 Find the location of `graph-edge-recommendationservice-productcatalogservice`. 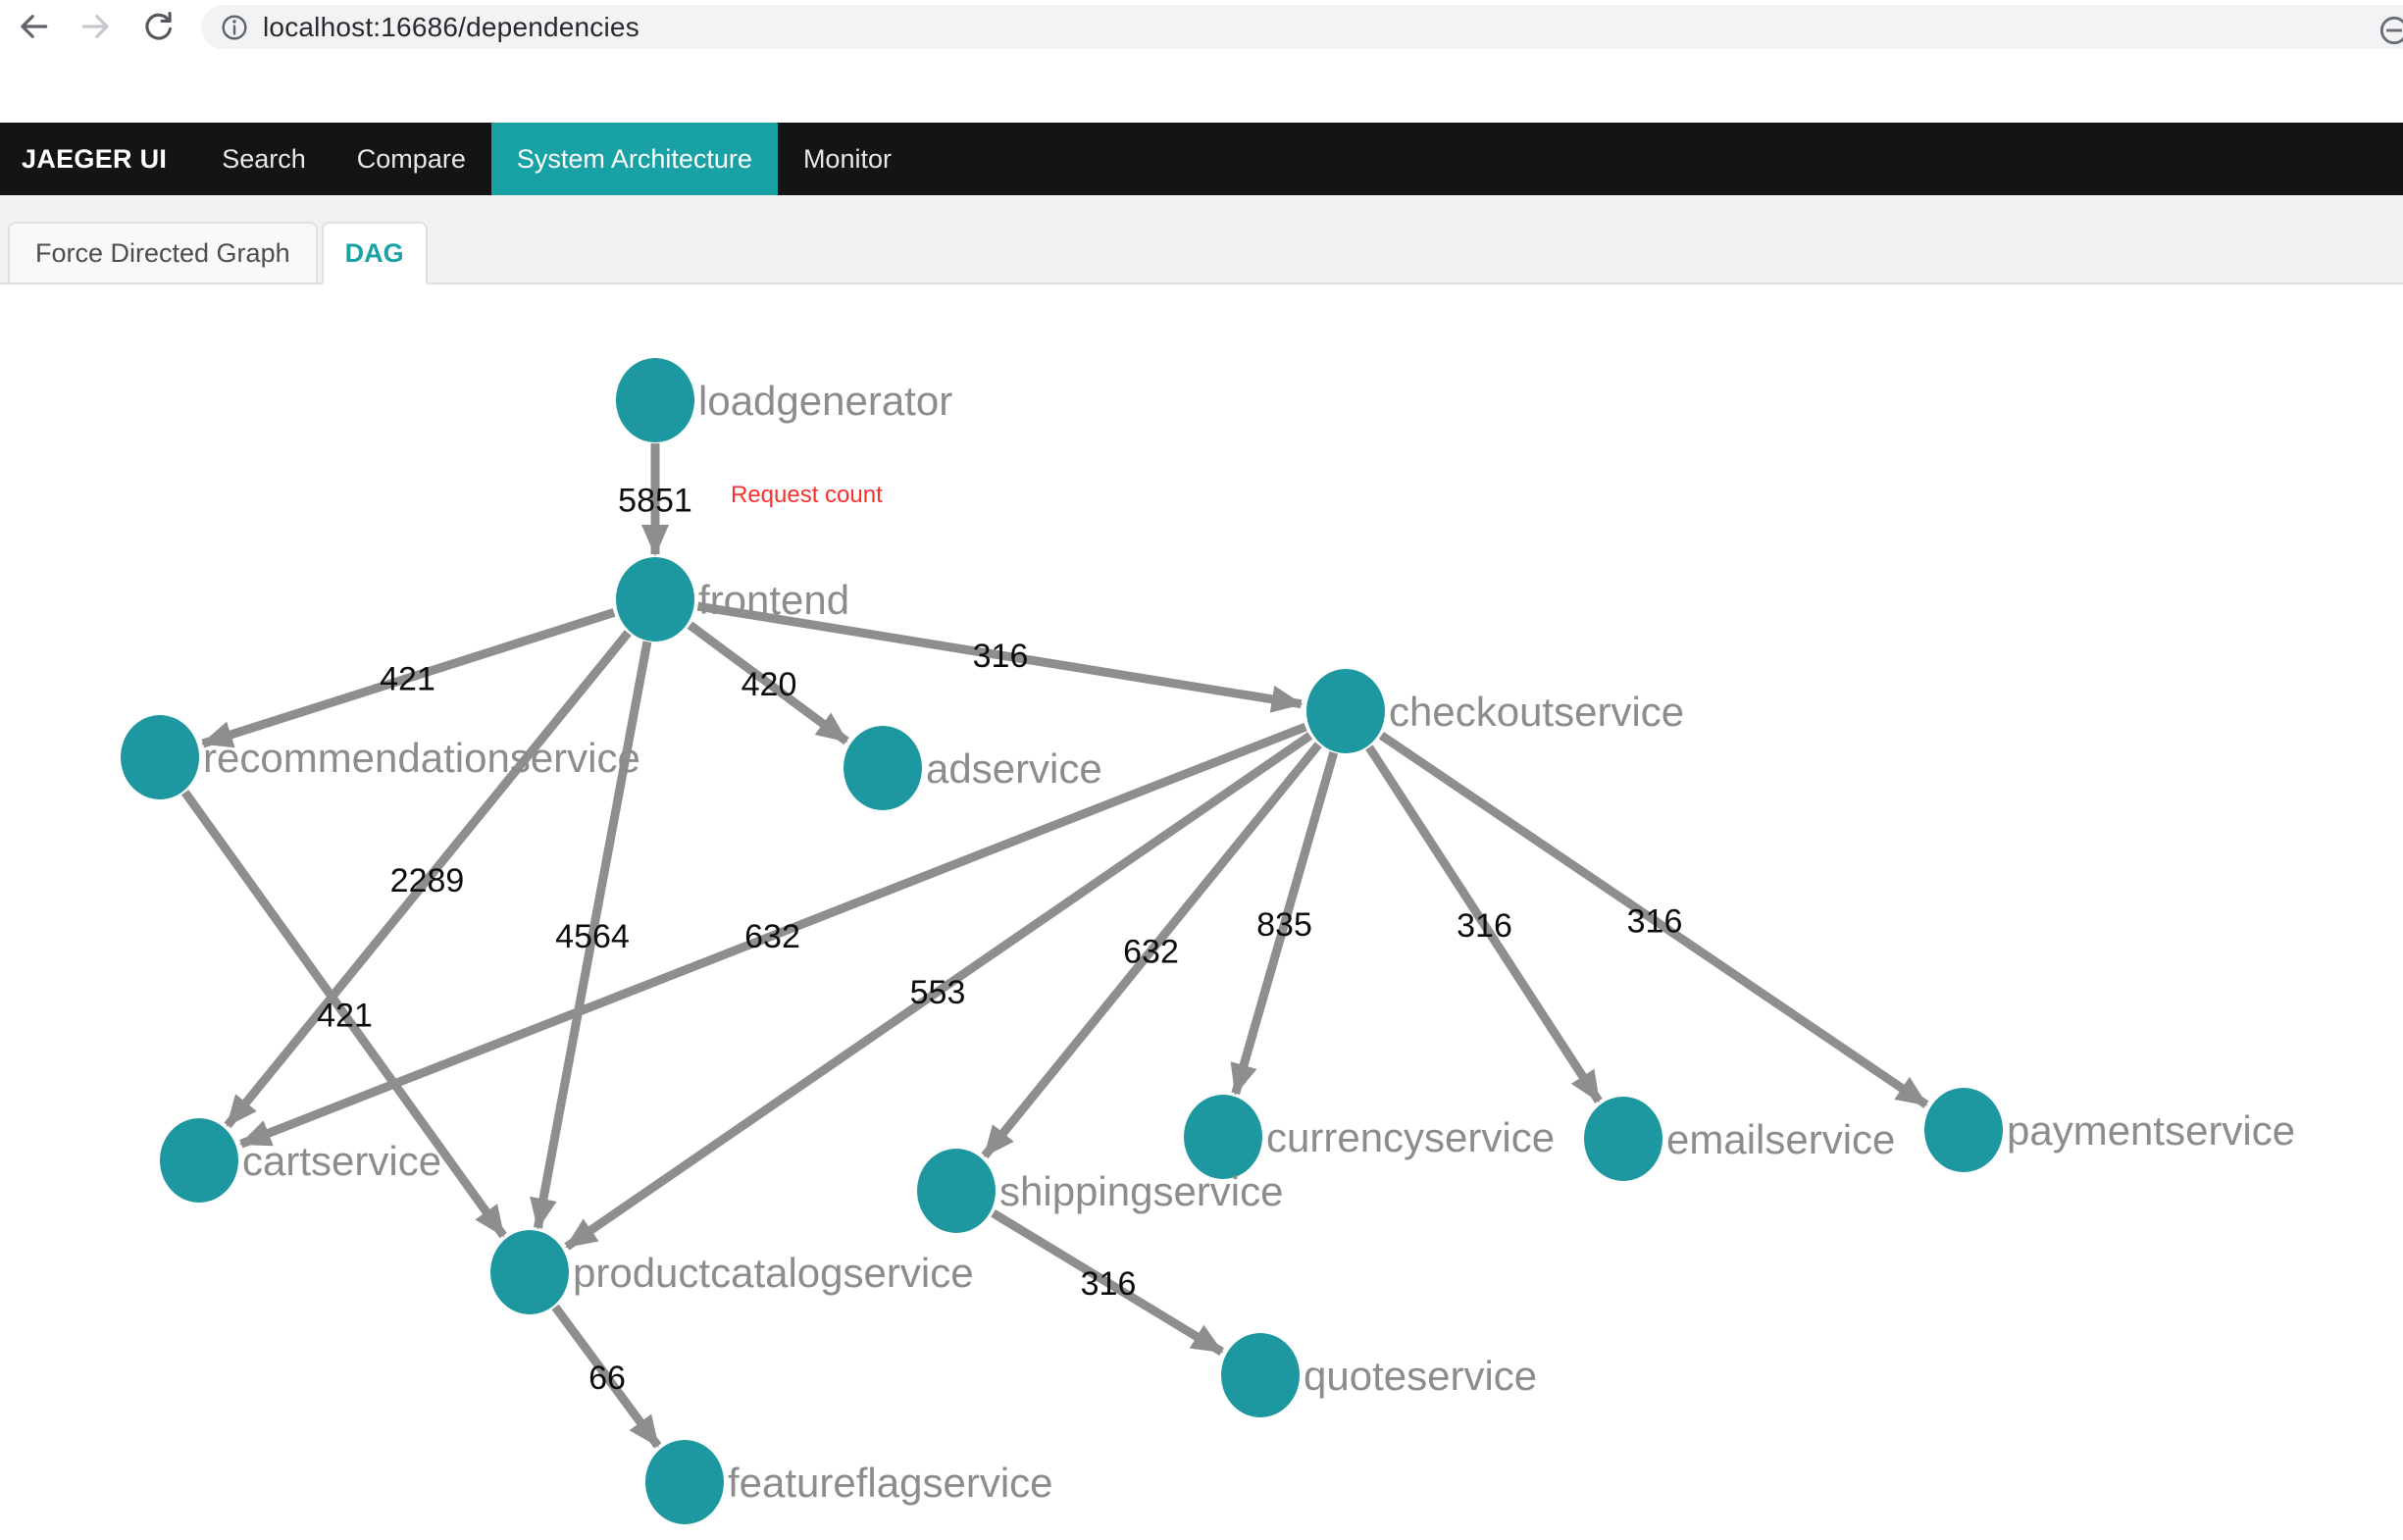

graph-edge-recommendationservice-productcatalogservice is located at coordinates (344, 1014).